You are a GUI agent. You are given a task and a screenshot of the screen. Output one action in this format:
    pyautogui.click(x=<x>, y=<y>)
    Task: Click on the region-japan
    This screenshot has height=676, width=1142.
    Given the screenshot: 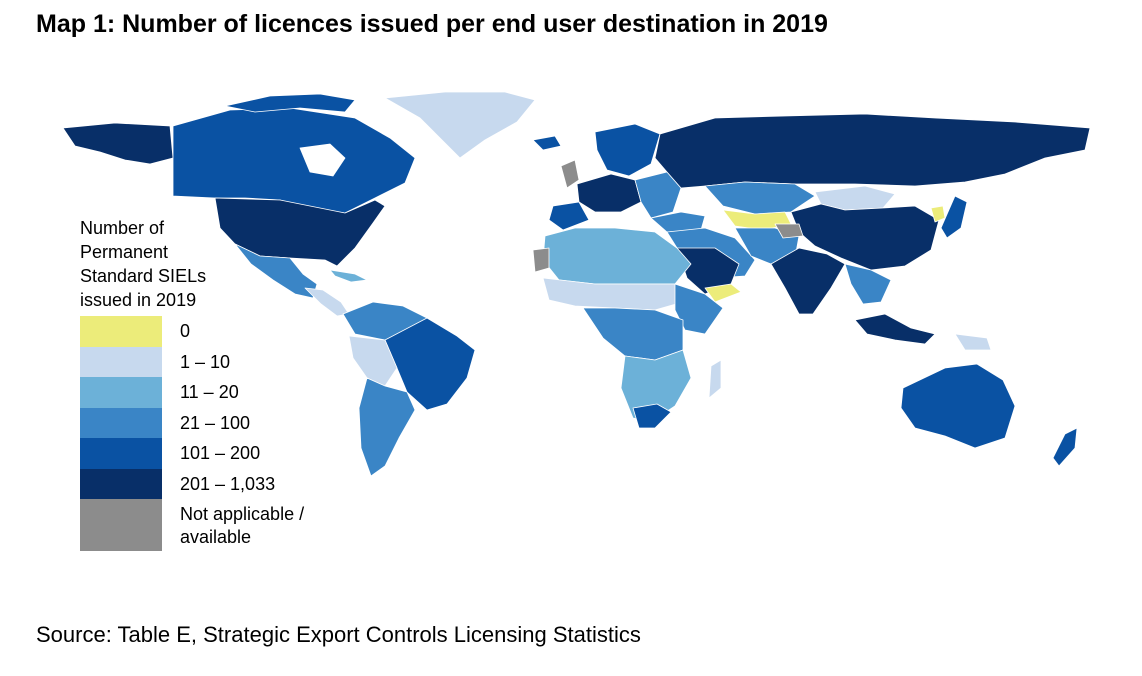 What is the action you would take?
    pyautogui.click(x=954, y=217)
    